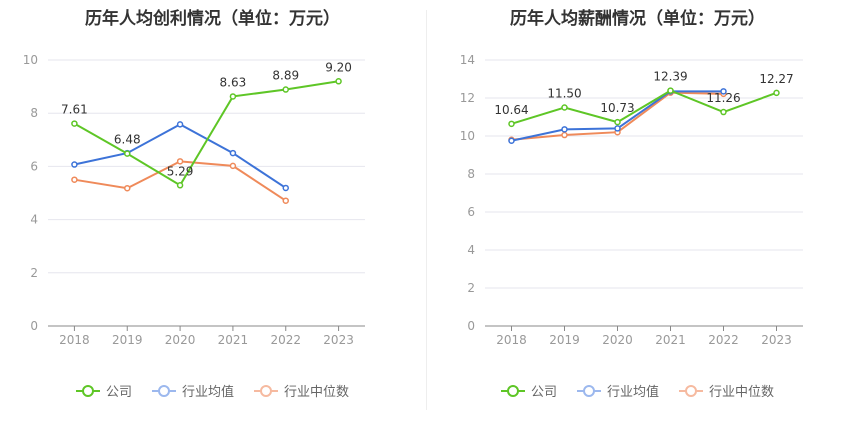  What do you see at coordinates (426, 210) in the screenshot?
I see `panel-divider` at bounding box center [426, 210].